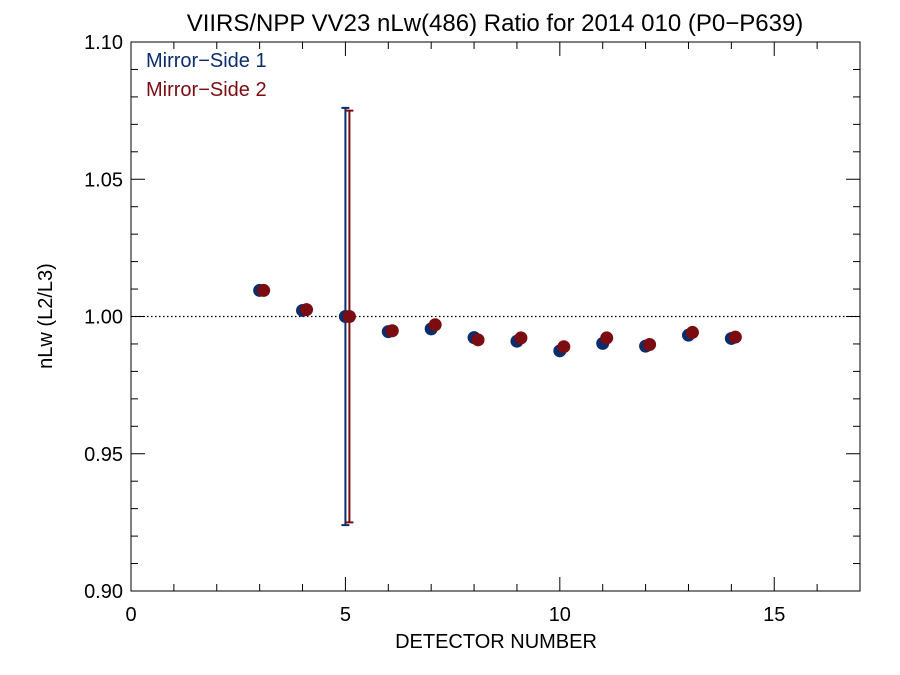 This screenshot has height=675, width=900. What do you see at coordinates (774, 615) in the screenshot?
I see `x-tick-label: 15` at bounding box center [774, 615].